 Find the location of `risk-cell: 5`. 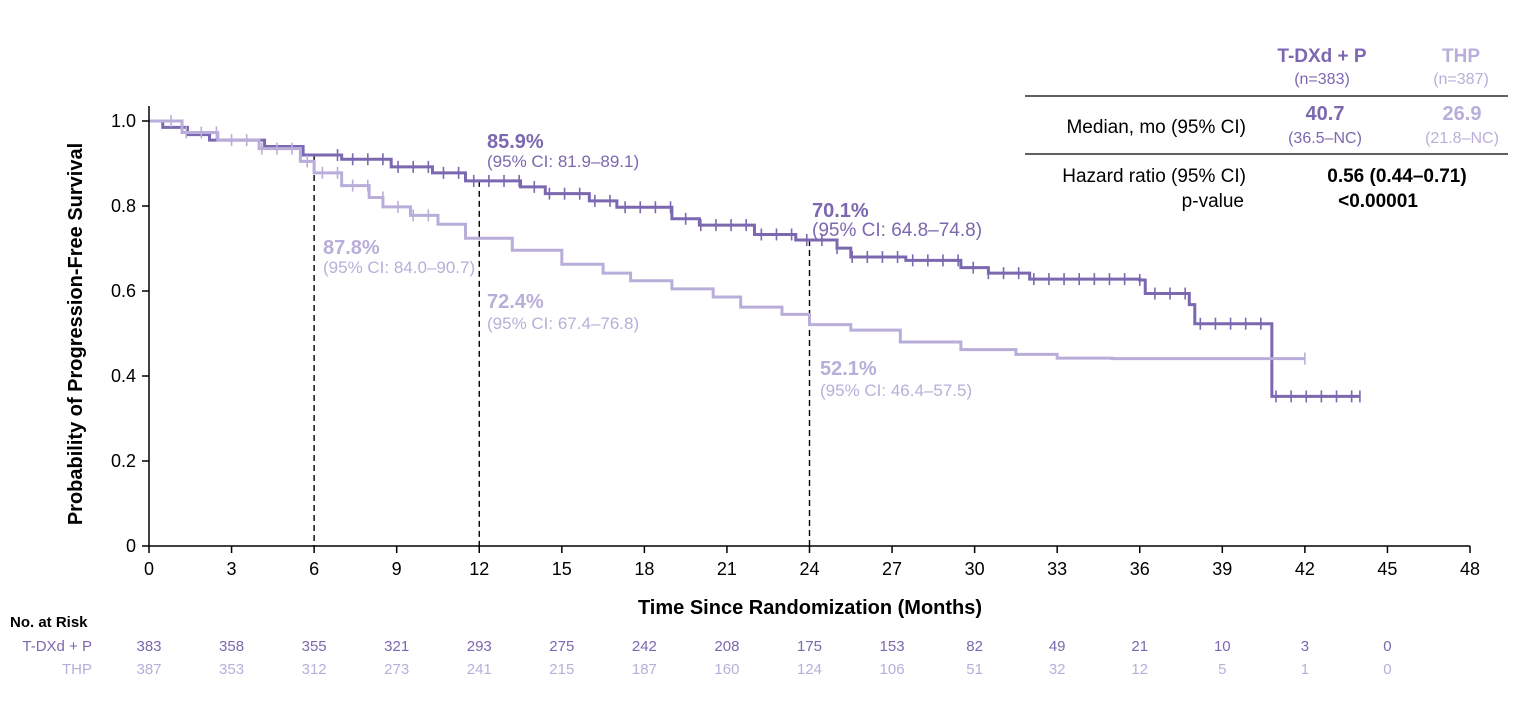

risk-cell: 5 is located at coordinates (1222, 669).